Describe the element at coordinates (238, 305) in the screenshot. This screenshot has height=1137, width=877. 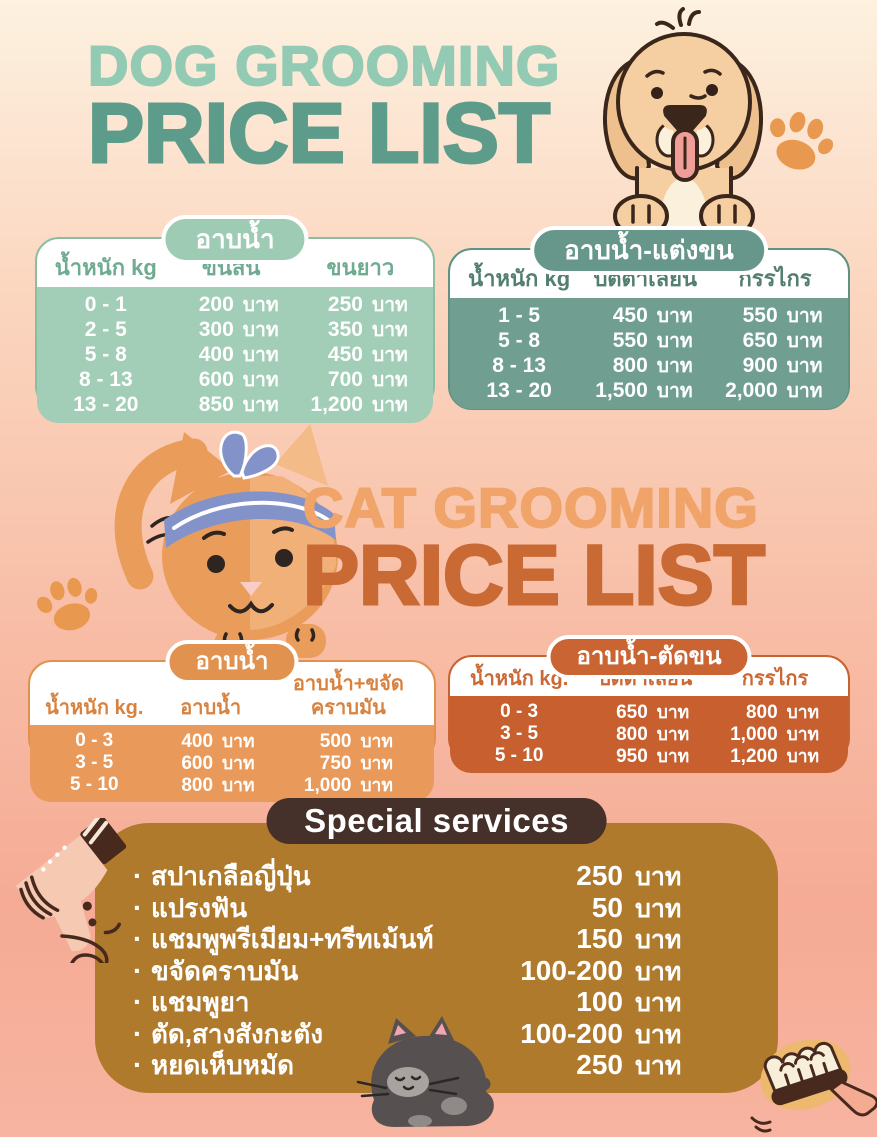
I see `price-cell: 200 บาท` at that location.